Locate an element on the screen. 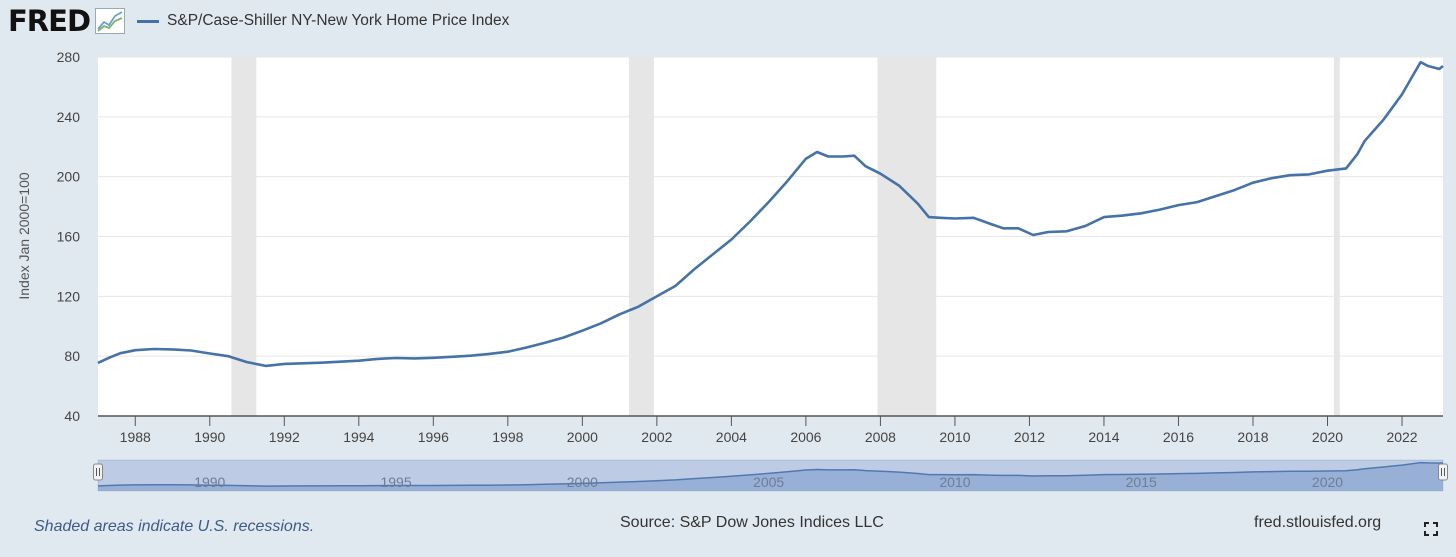 The height and width of the screenshot is (557, 1456). navigator-selection is located at coordinates (770, 475).